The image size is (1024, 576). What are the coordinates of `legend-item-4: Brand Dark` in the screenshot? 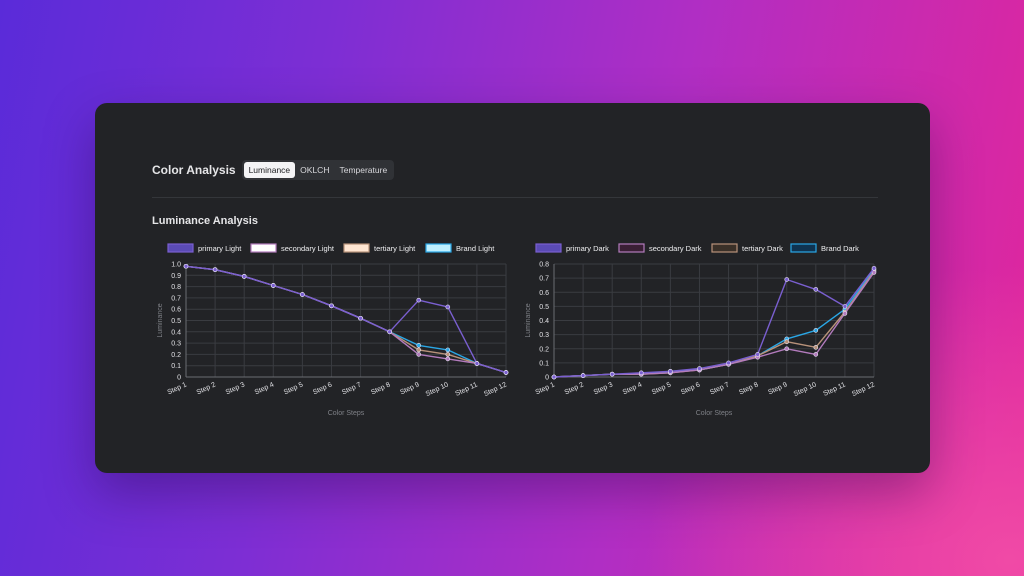 It's located at (824, 248).